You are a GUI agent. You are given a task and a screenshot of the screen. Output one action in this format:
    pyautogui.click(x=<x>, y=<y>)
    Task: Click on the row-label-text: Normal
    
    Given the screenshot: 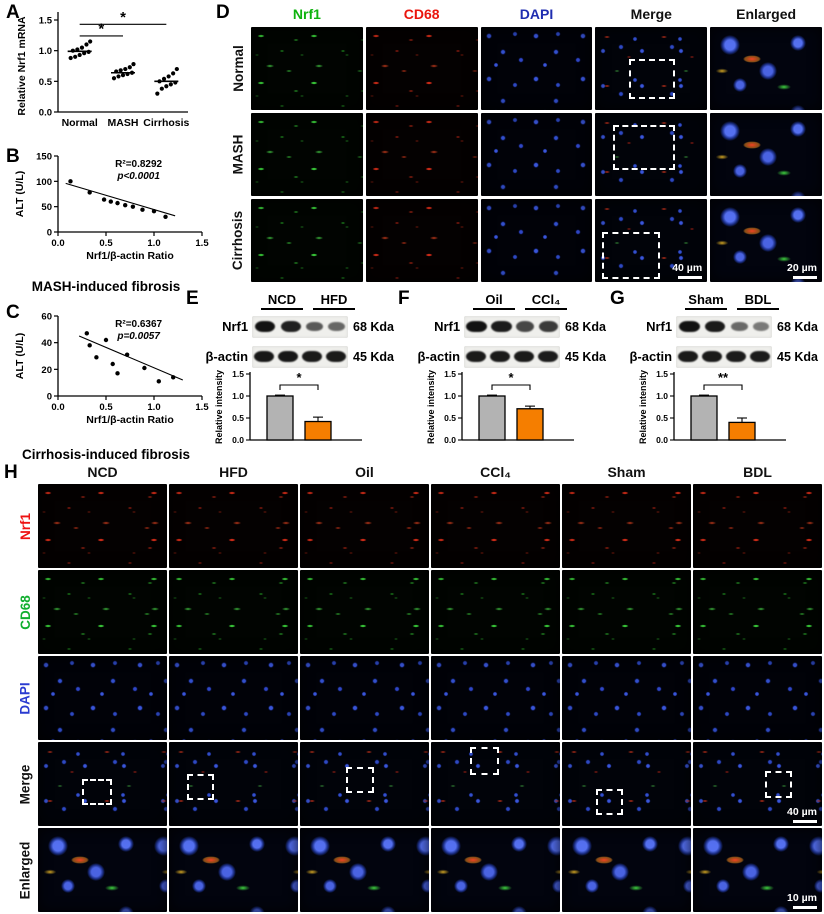 What is the action you would take?
    pyautogui.click(x=238, y=68)
    